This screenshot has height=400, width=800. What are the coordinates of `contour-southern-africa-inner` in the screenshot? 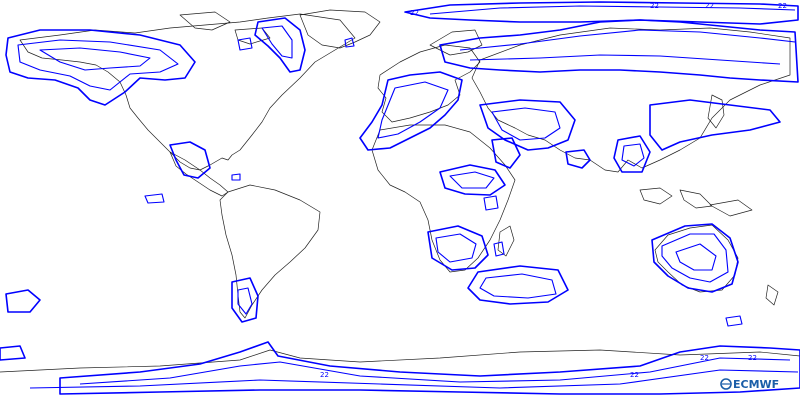 It's located at (456, 248).